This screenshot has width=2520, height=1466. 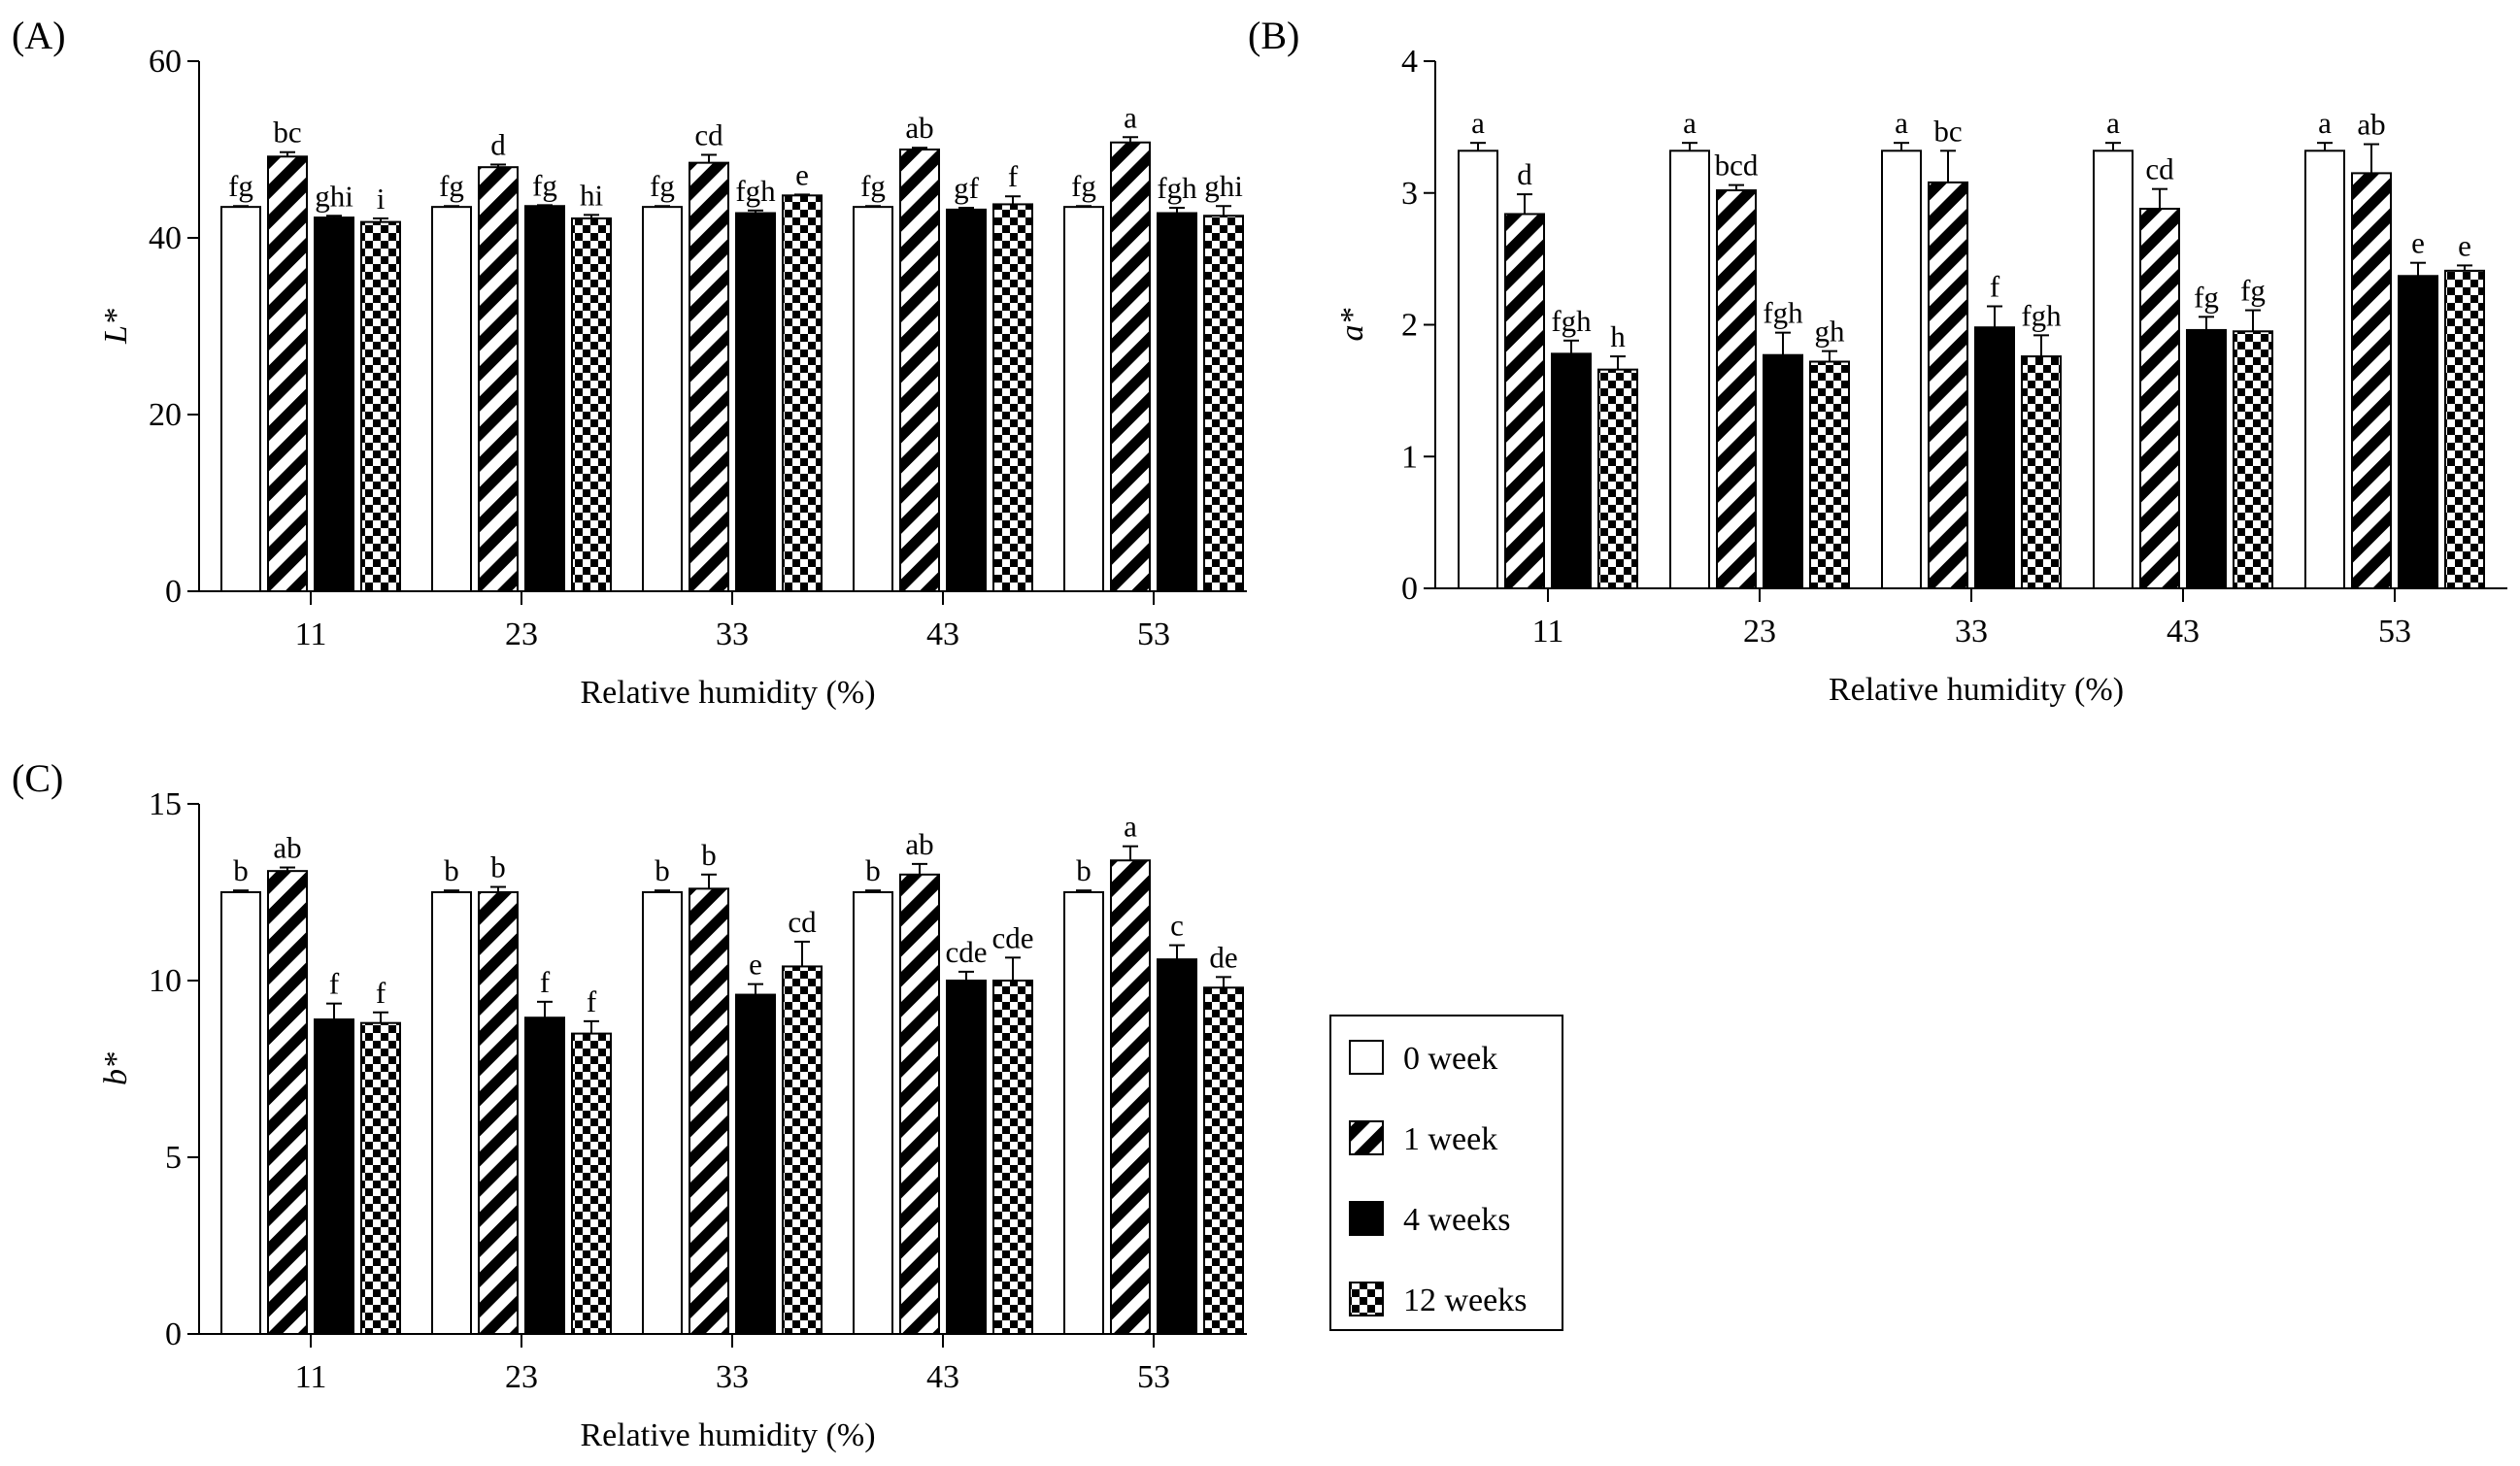 I want to click on y-tick-label: 5, so click(x=173, y=1158).